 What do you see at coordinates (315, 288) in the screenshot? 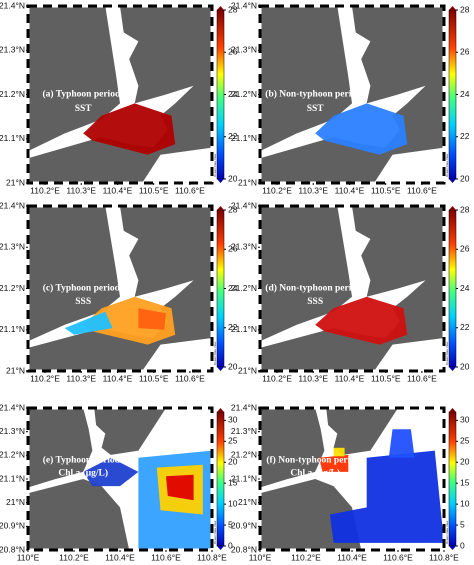
I see `panel-label: (d) Non-typhoon periods` at bounding box center [315, 288].